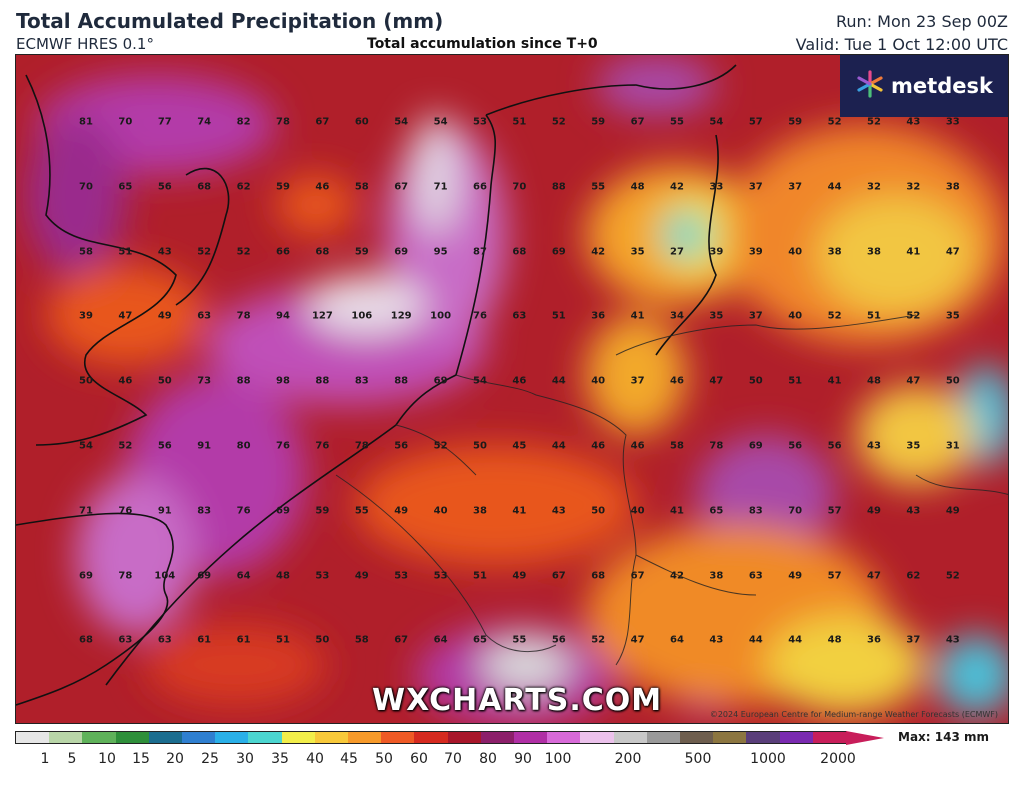  Describe the element at coordinates (755, 446) in the screenshot. I see `grid-value: 69` at that location.